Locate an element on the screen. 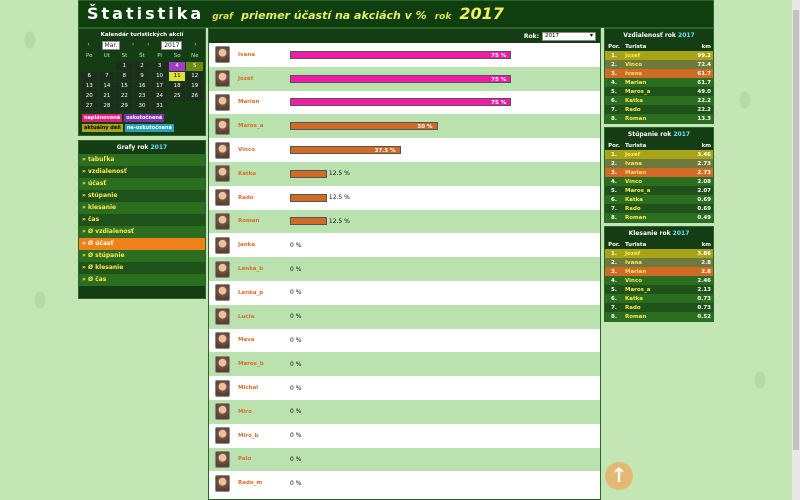 The height and width of the screenshot is (500, 800). calendar-day: 25 is located at coordinates (177, 96).